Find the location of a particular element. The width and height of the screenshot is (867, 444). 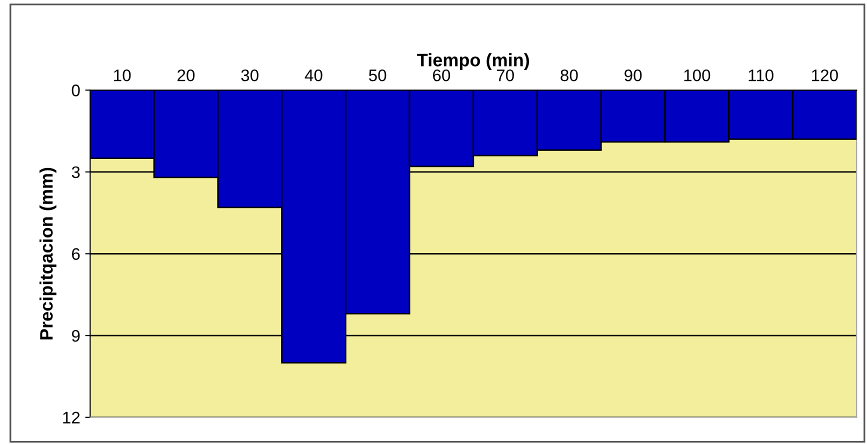

x-tick-label: 80 is located at coordinates (569, 75).